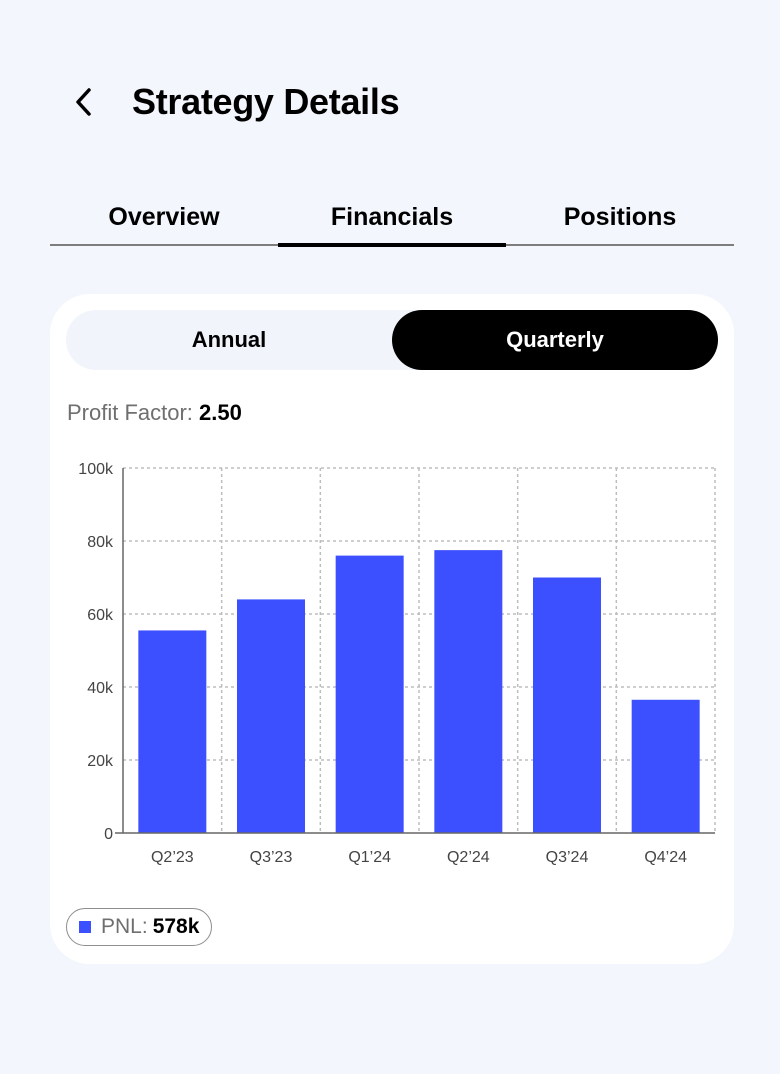 This screenshot has height=1074, width=780. I want to click on chevron-left-icon, so click(83, 102).